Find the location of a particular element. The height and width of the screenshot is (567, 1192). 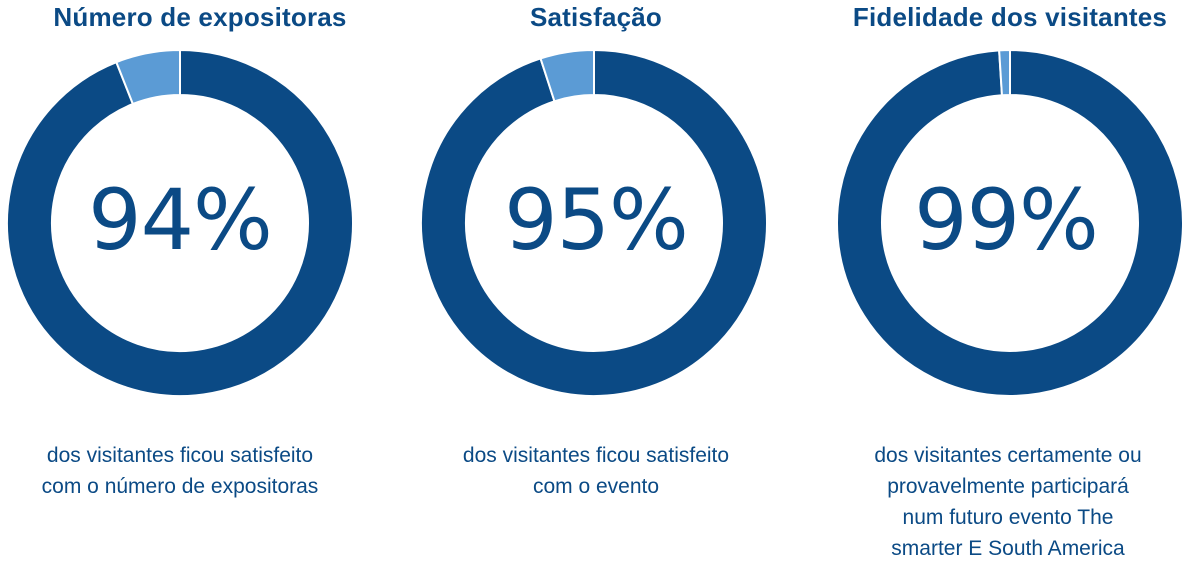

chart-title: Satisfação is located at coordinates (596, 17).